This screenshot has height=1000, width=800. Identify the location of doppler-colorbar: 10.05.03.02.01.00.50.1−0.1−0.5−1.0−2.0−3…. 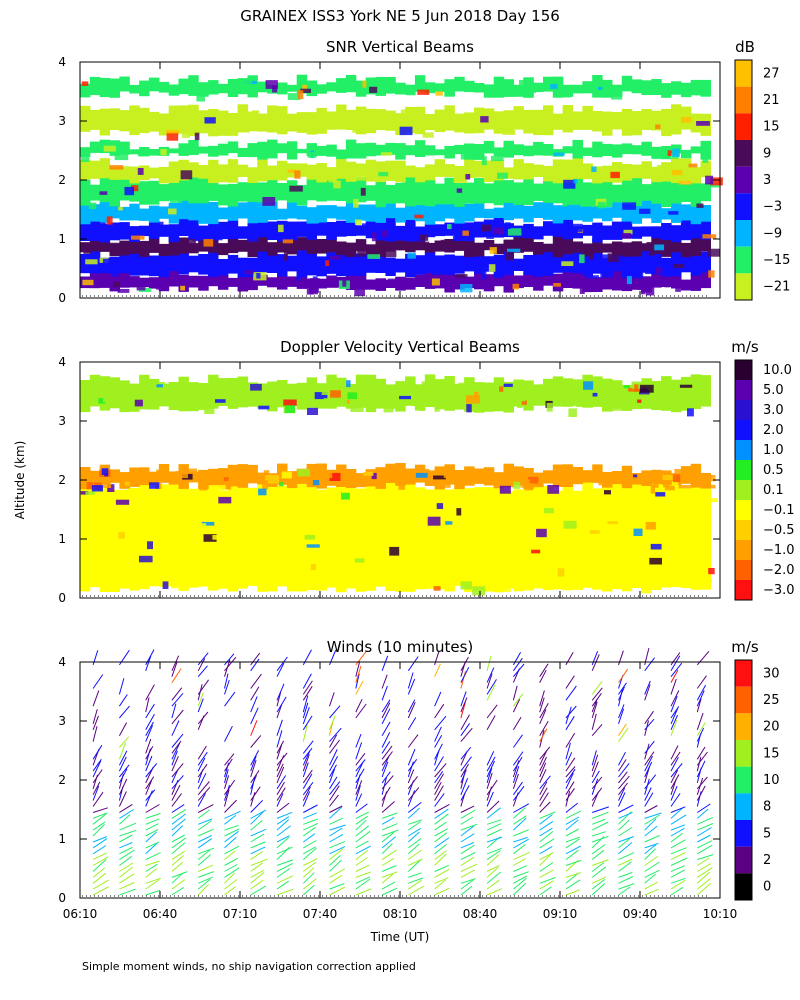
(764, 480).